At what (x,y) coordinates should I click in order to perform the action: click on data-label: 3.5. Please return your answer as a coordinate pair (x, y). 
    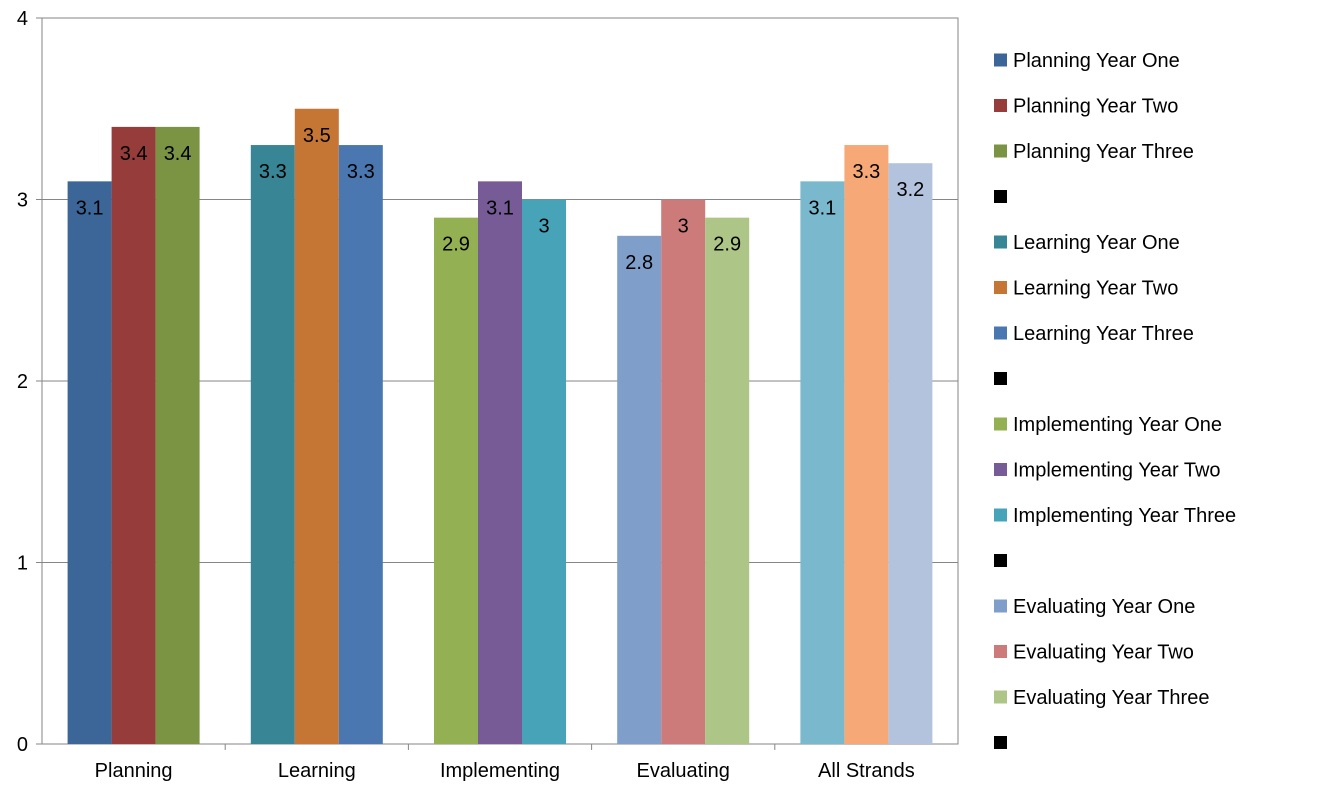
    Looking at the image, I should click on (317, 136).